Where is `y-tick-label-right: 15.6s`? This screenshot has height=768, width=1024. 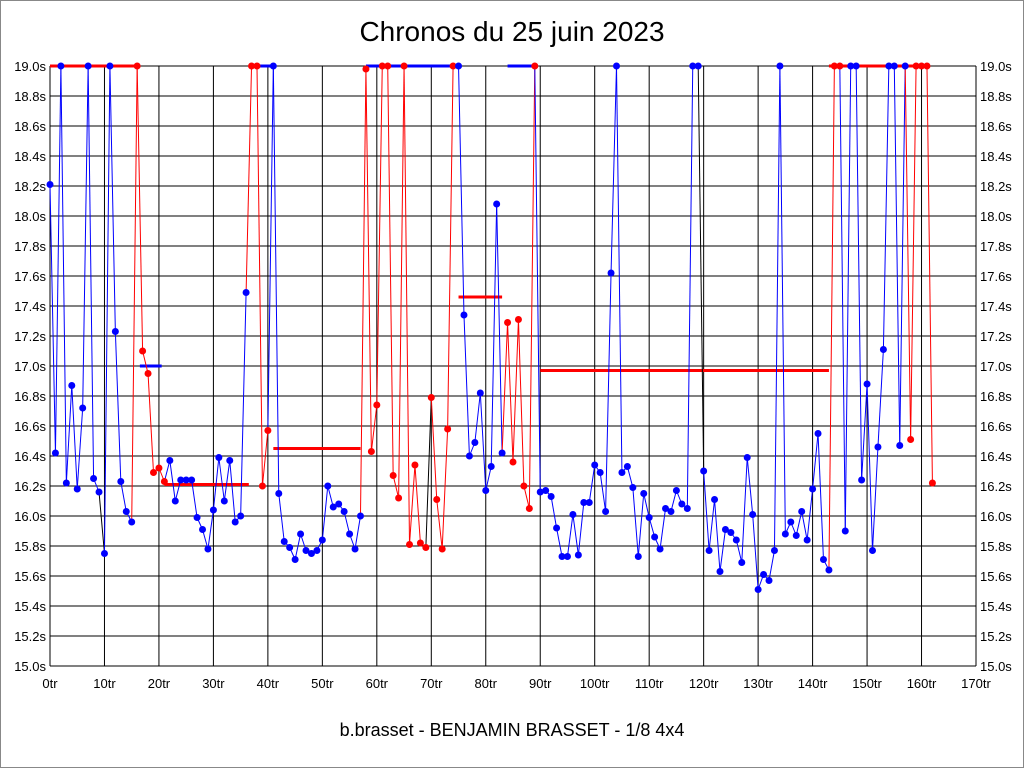 y-tick-label-right: 15.6s is located at coordinates (996, 576).